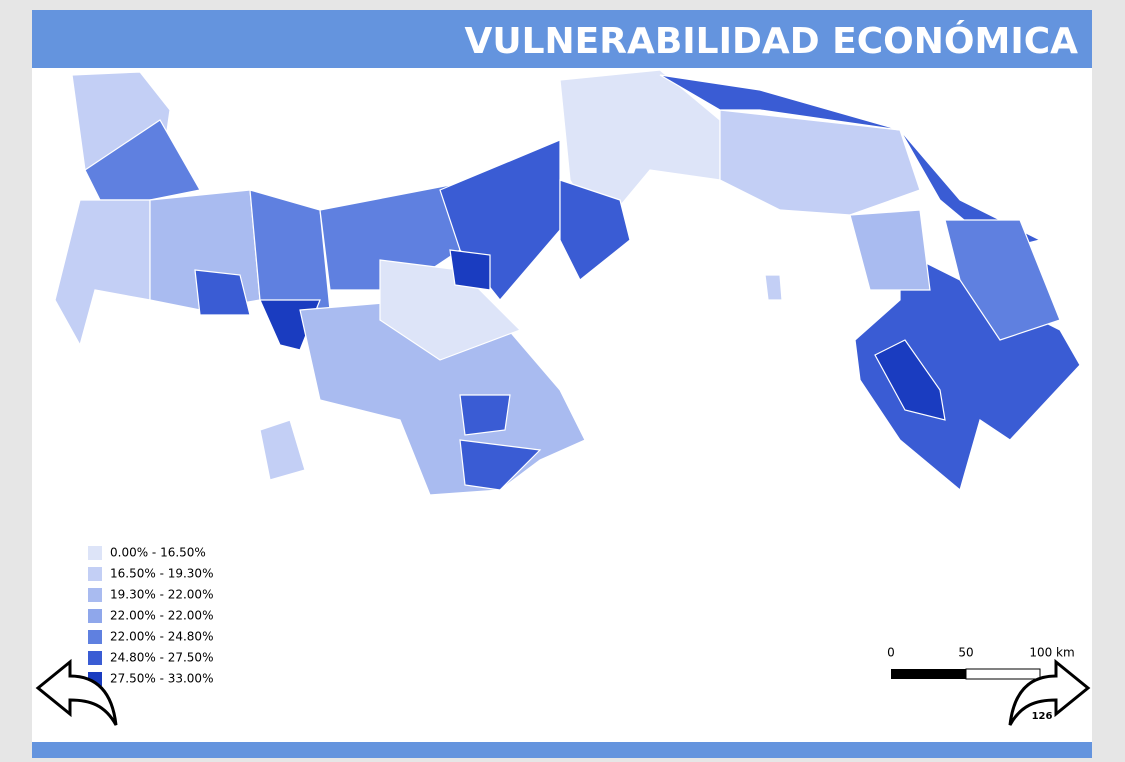 Image resolution: width=1125 pixels, height=762 pixels. Describe the element at coordinates (161, 658) in the screenshot. I see `legend-label: 24.80% - 27.50%` at that location.